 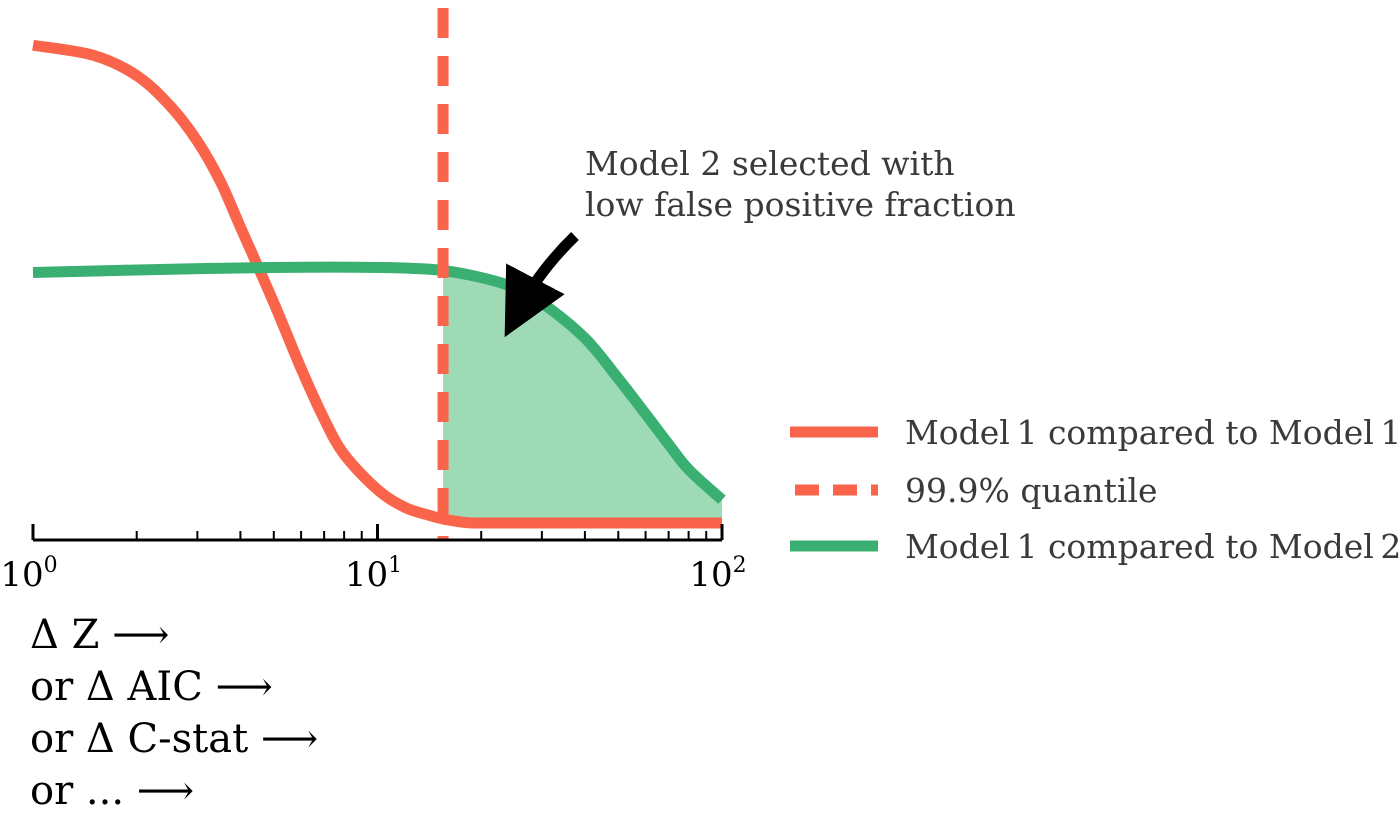 I want to click on legend-label-model1-model1: Model 1 compared to Model 1, so click(x=1152, y=432).